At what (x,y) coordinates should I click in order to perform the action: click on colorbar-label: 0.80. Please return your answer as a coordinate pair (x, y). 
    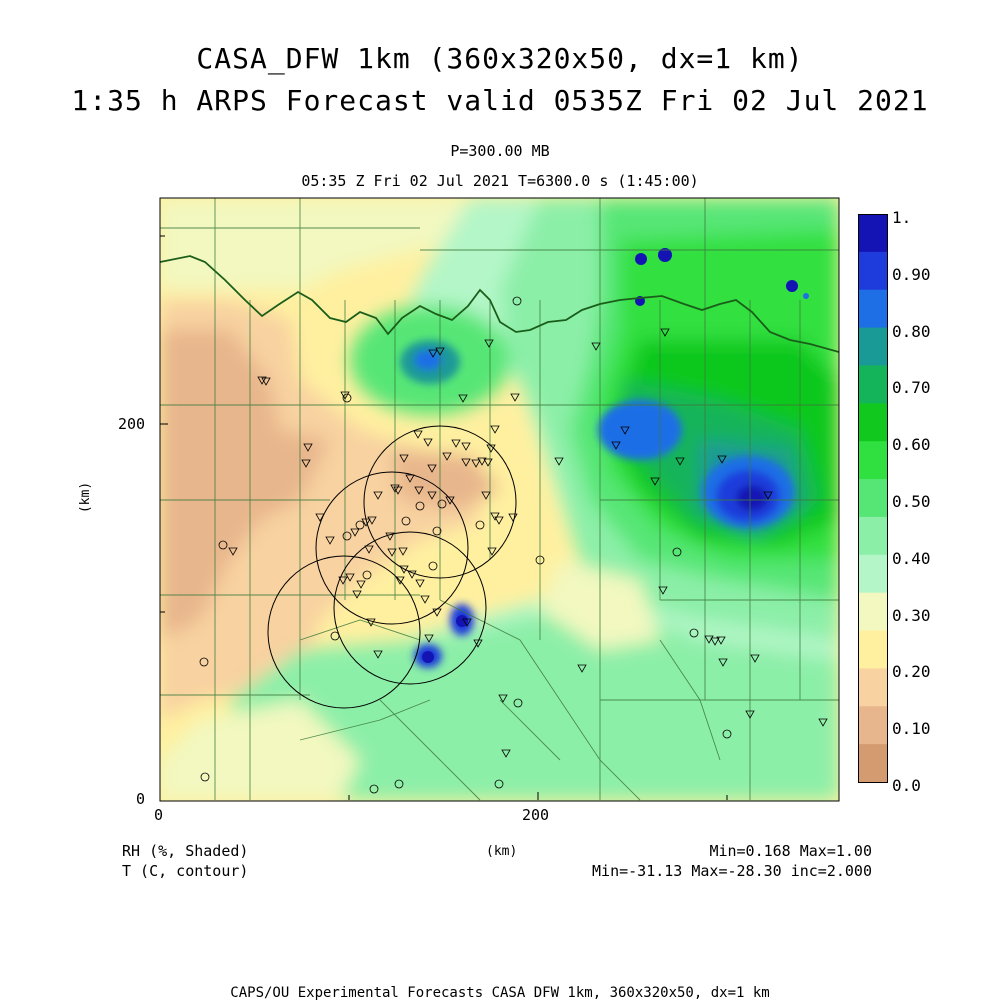
    Looking at the image, I should click on (911, 331).